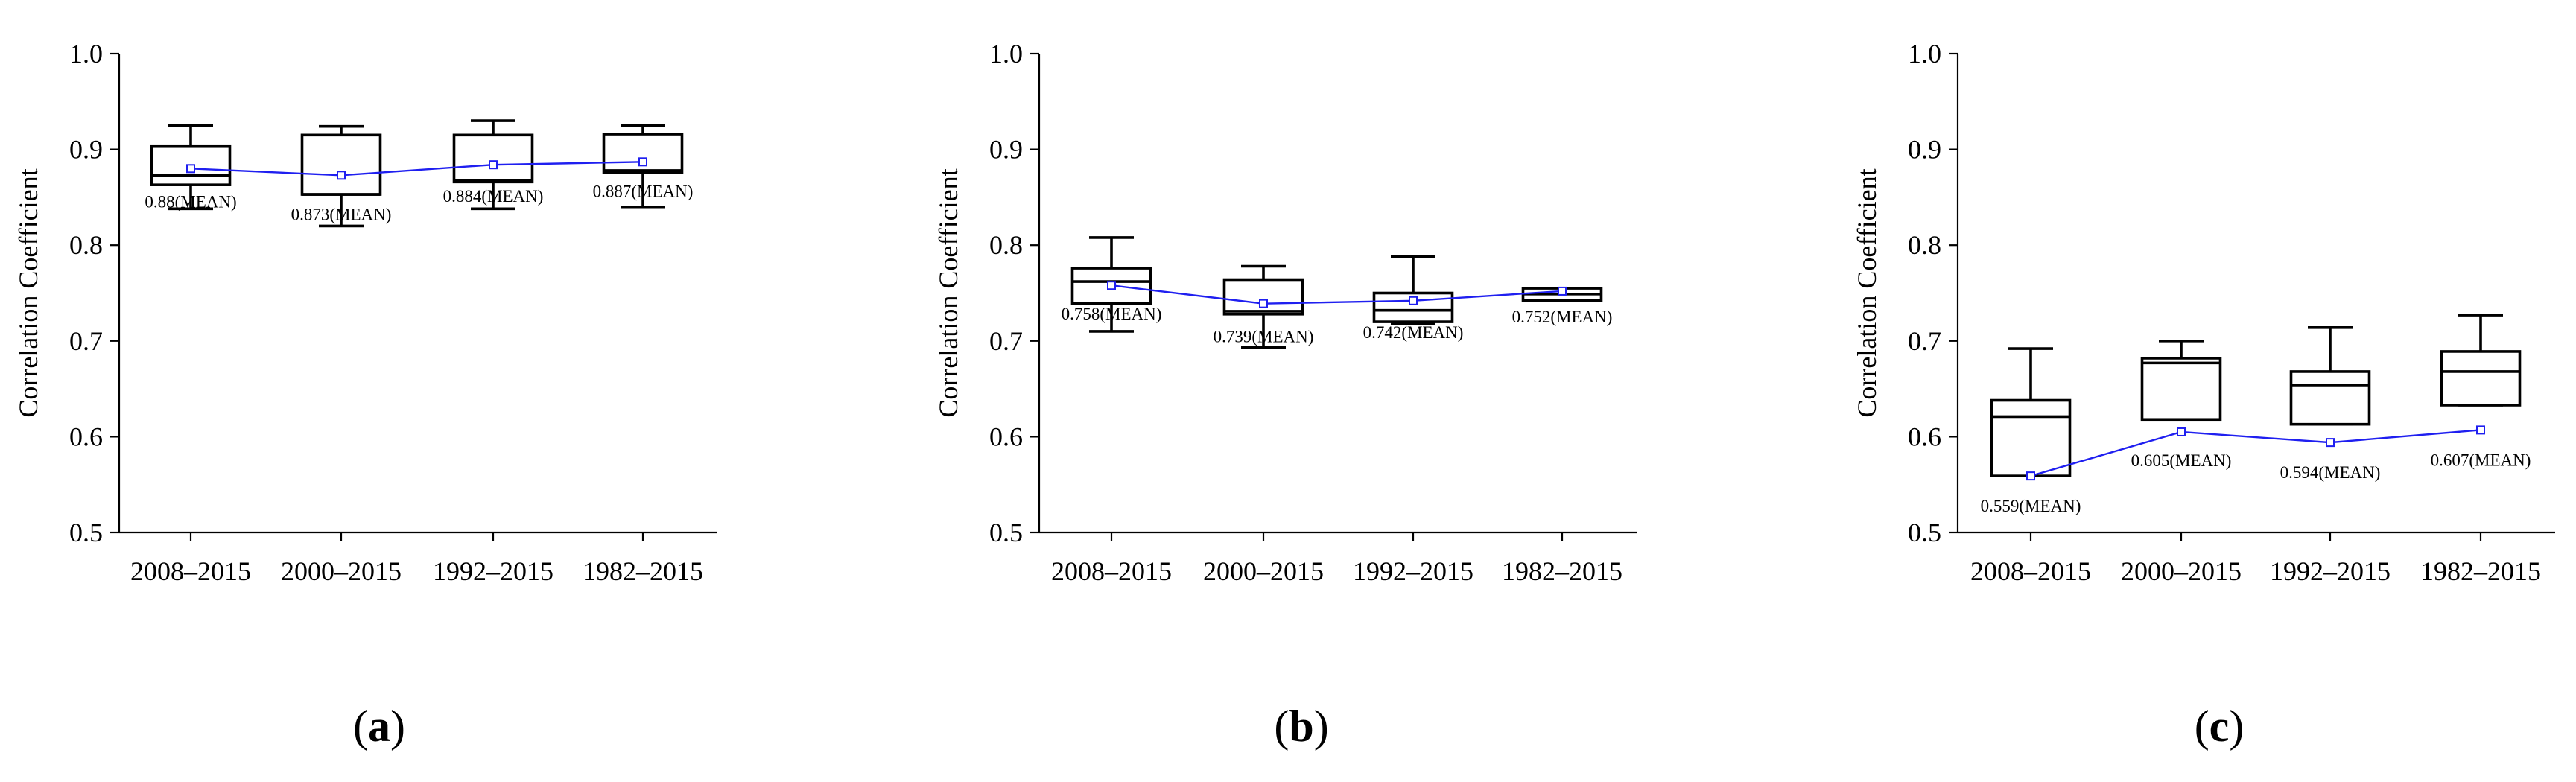 This screenshot has width=2576, height=782. What do you see at coordinates (2182, 460) in the screenshot?
I see `mean-label: 0.605(MEAN)` at bounding box center [2182, 460].